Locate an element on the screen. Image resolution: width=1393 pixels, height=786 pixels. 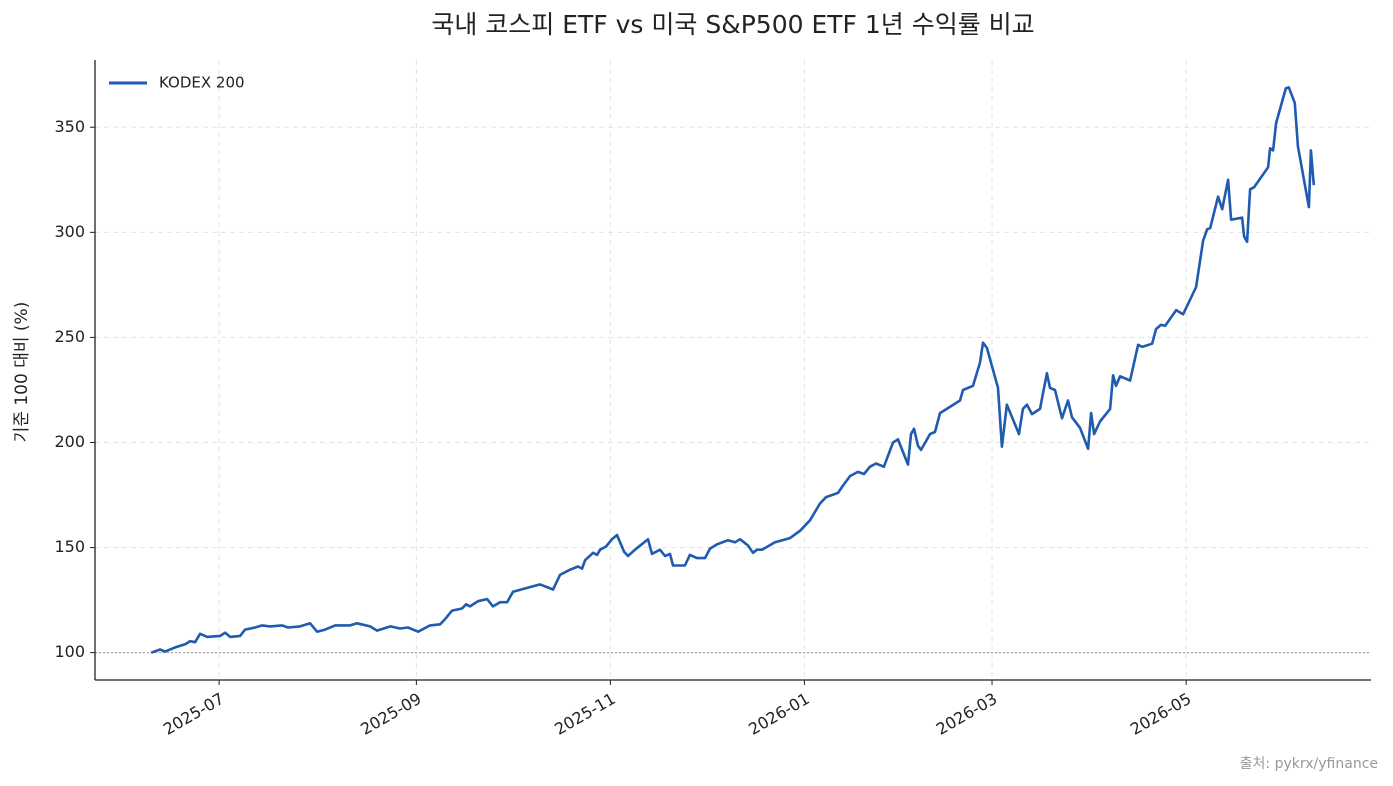
y-tick-label: 200 is located at coordinates (69, 441).